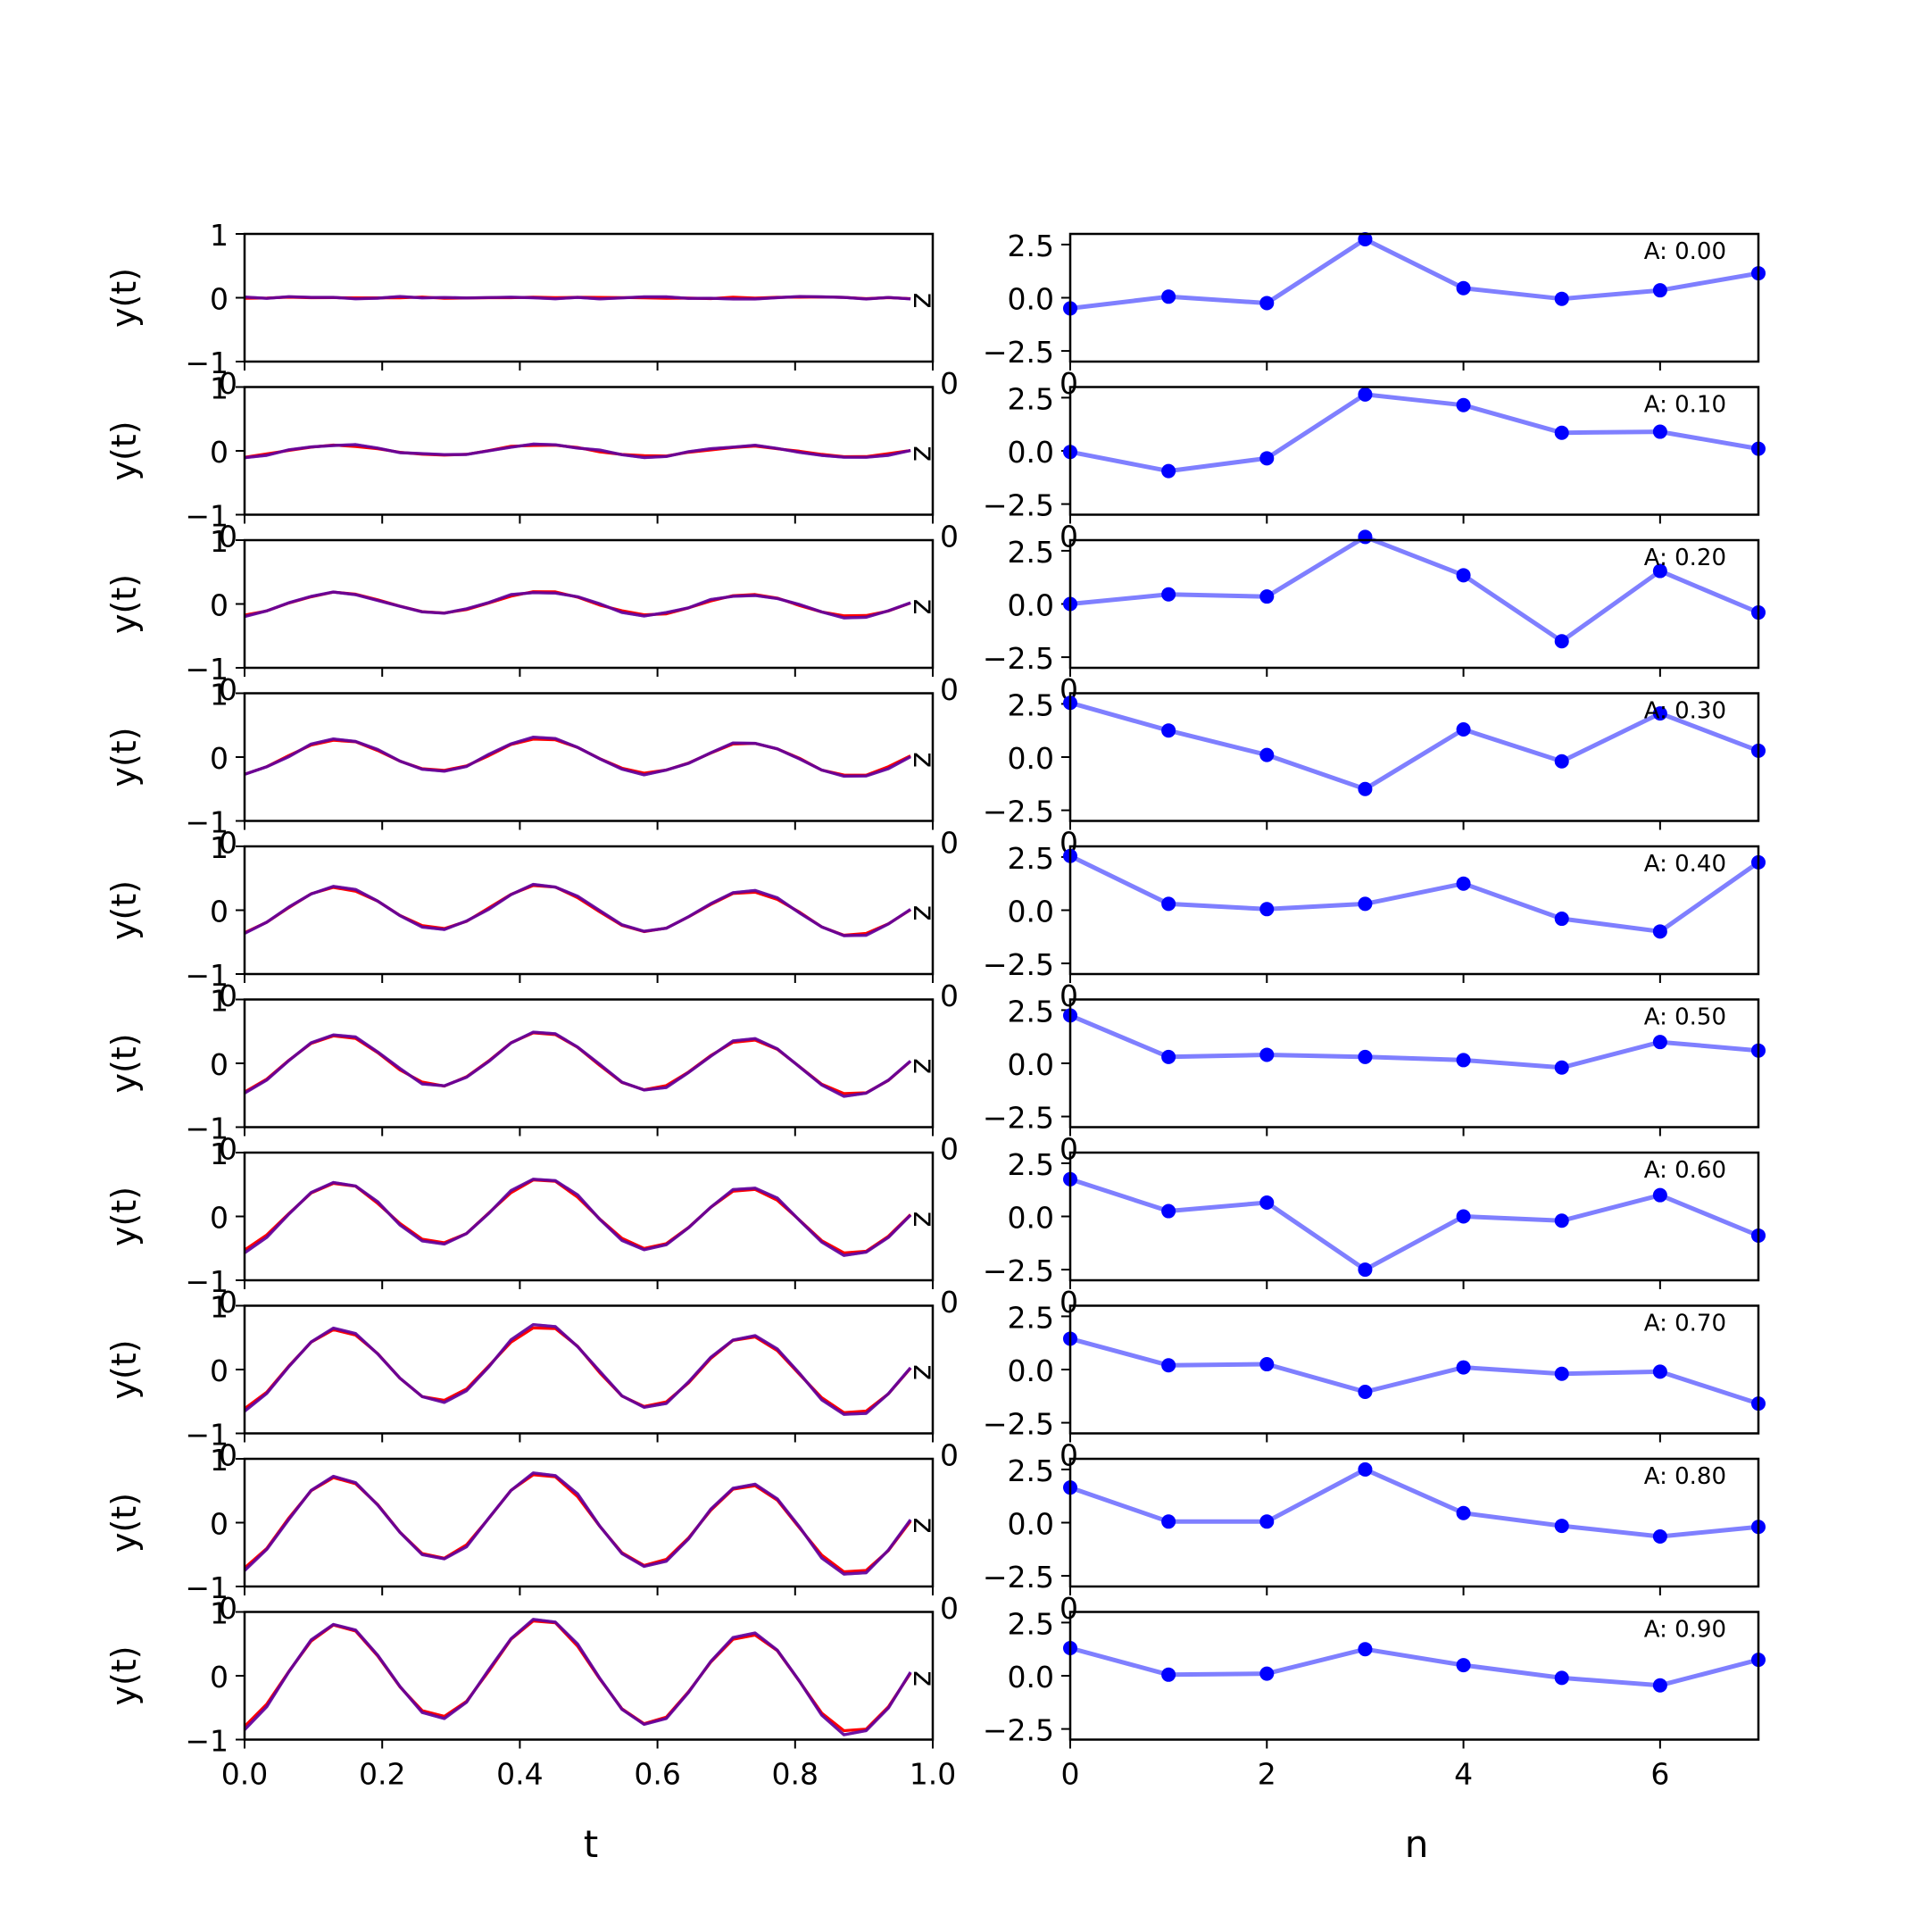 This screenshot has height=1932, width=1928. What do you see at coordinates (933, 1774) in the screenshot?
I see `x-tick-label: 1.0` at bounding box center [933, 1774].